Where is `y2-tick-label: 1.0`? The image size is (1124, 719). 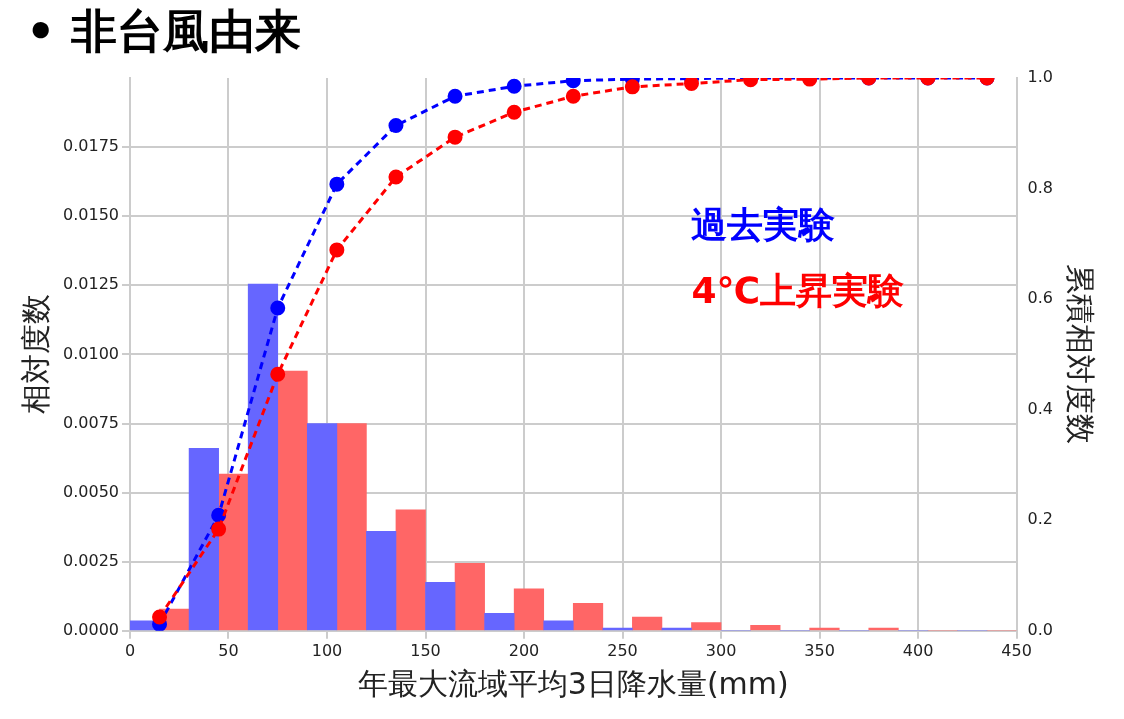
y2-tick-label: 1.0 is located at coordinates (1040, 77).